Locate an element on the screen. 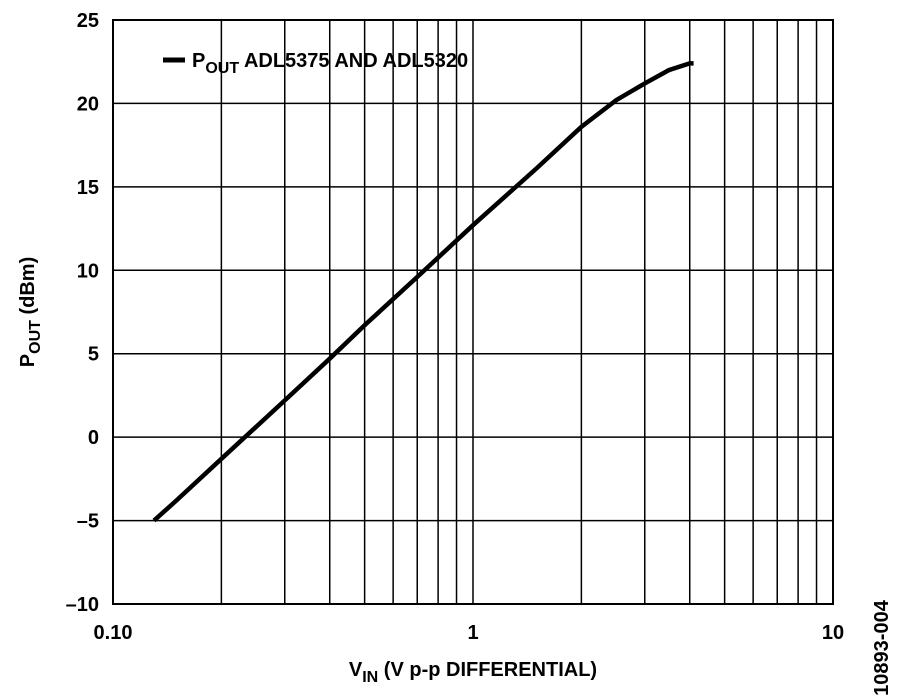 The image size is (900, 698). legend-sub: OUT is located at coordinates (222, 68).